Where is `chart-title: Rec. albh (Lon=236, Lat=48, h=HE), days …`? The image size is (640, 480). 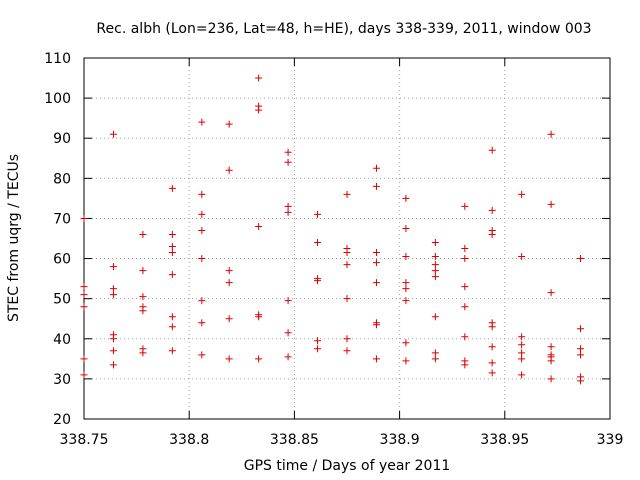
chart-title: Rec. albh (Lon=236, Lat=48, h=HE), days … is located at coordinates (343, 29).